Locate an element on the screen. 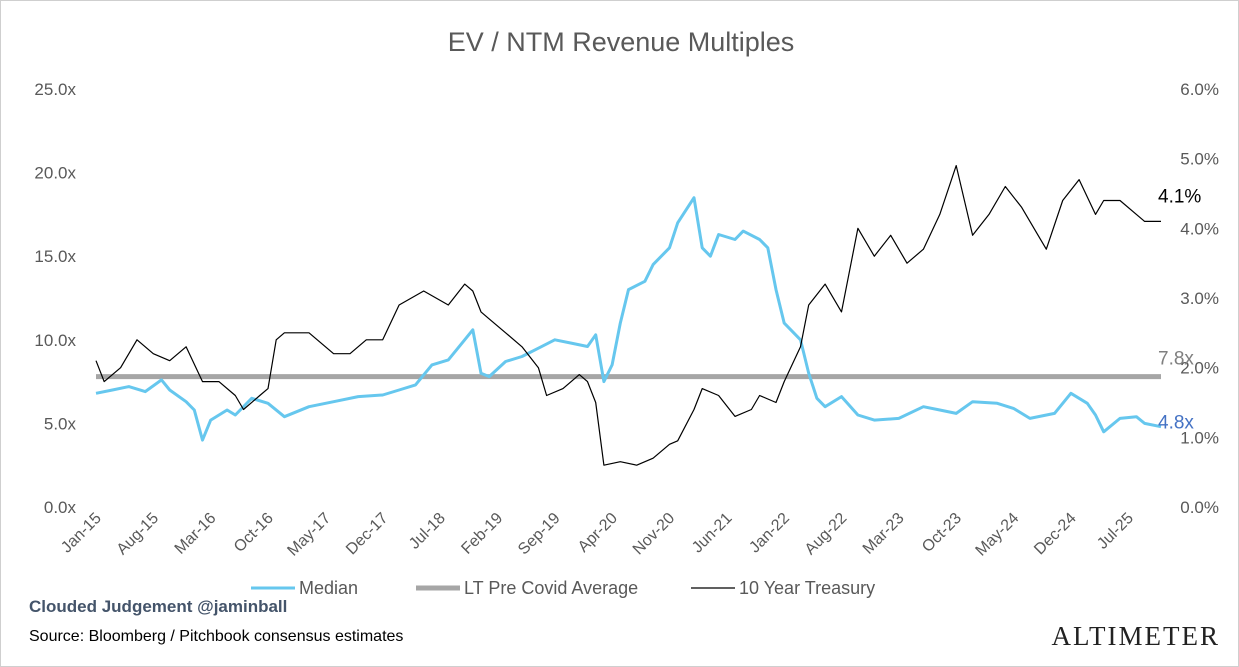  x-axis-tick-label: Sep-19 is located at coordinates (539, 534).